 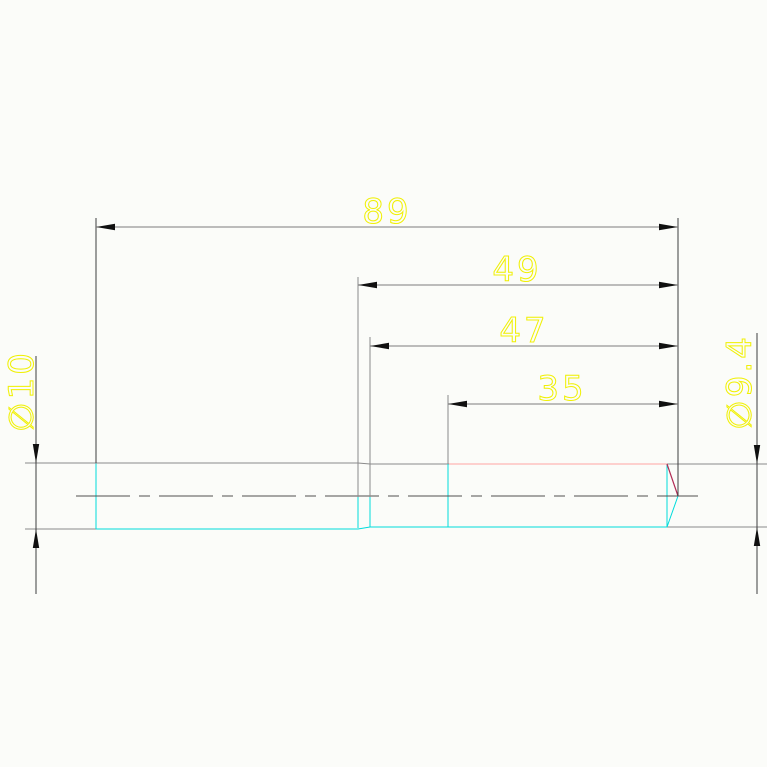 I want to click on dimension-overall-length: 89, so click(x=387, y=212).